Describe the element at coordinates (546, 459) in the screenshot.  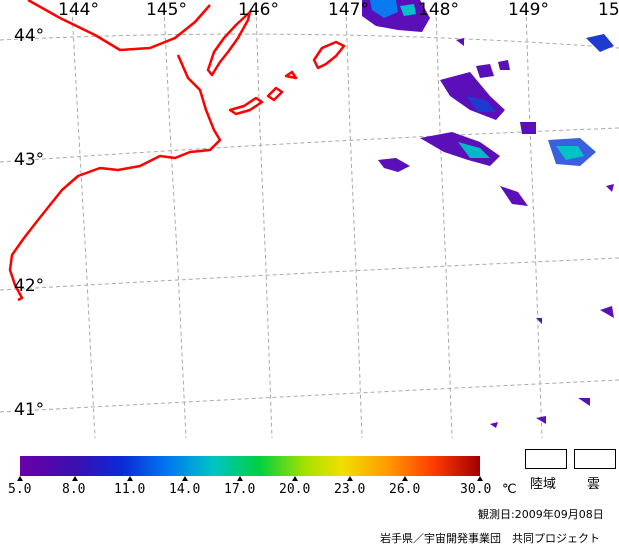
I see `legend-land-swatch` at that location.